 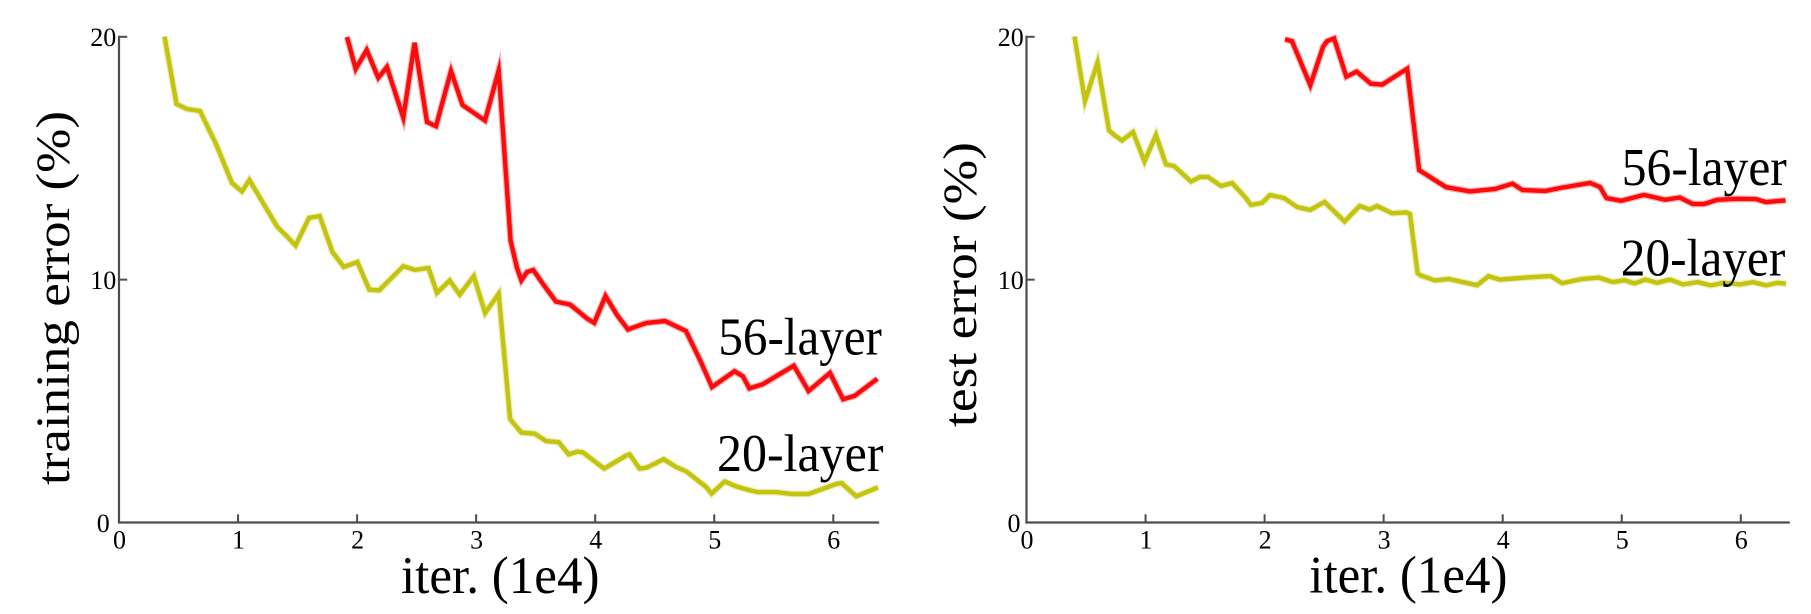 I want to click on svg-text: training error (%), so click(x=53, y=298).